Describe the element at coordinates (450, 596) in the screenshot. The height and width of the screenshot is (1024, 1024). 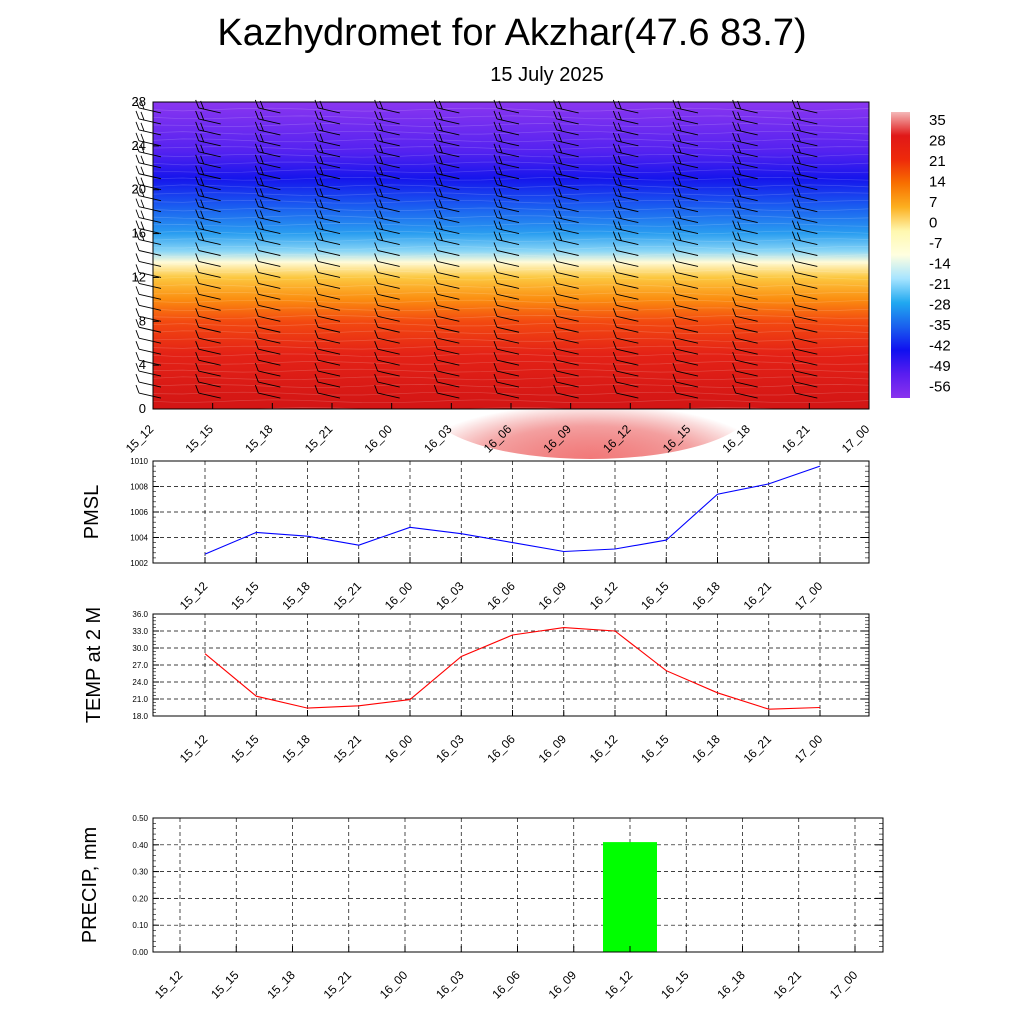
I see `x-tick-label: 16_03` at that location.